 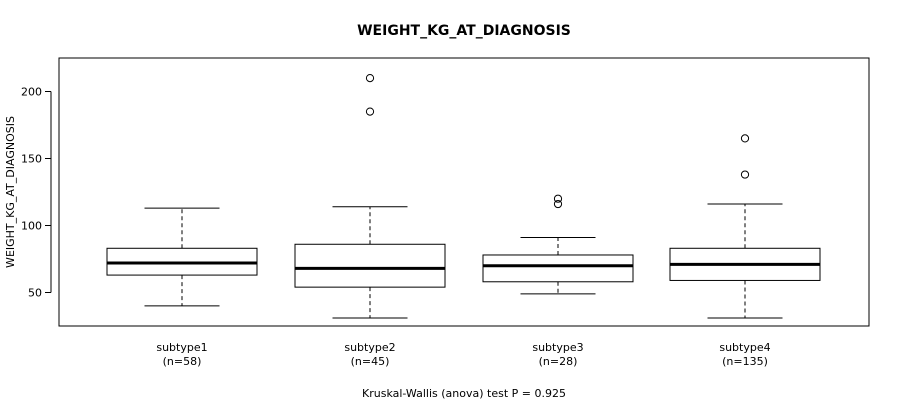 What do you see at coordinates (745, 226) in the screenshot?
I see `box-subtype4` at bounding box center [745, 226].